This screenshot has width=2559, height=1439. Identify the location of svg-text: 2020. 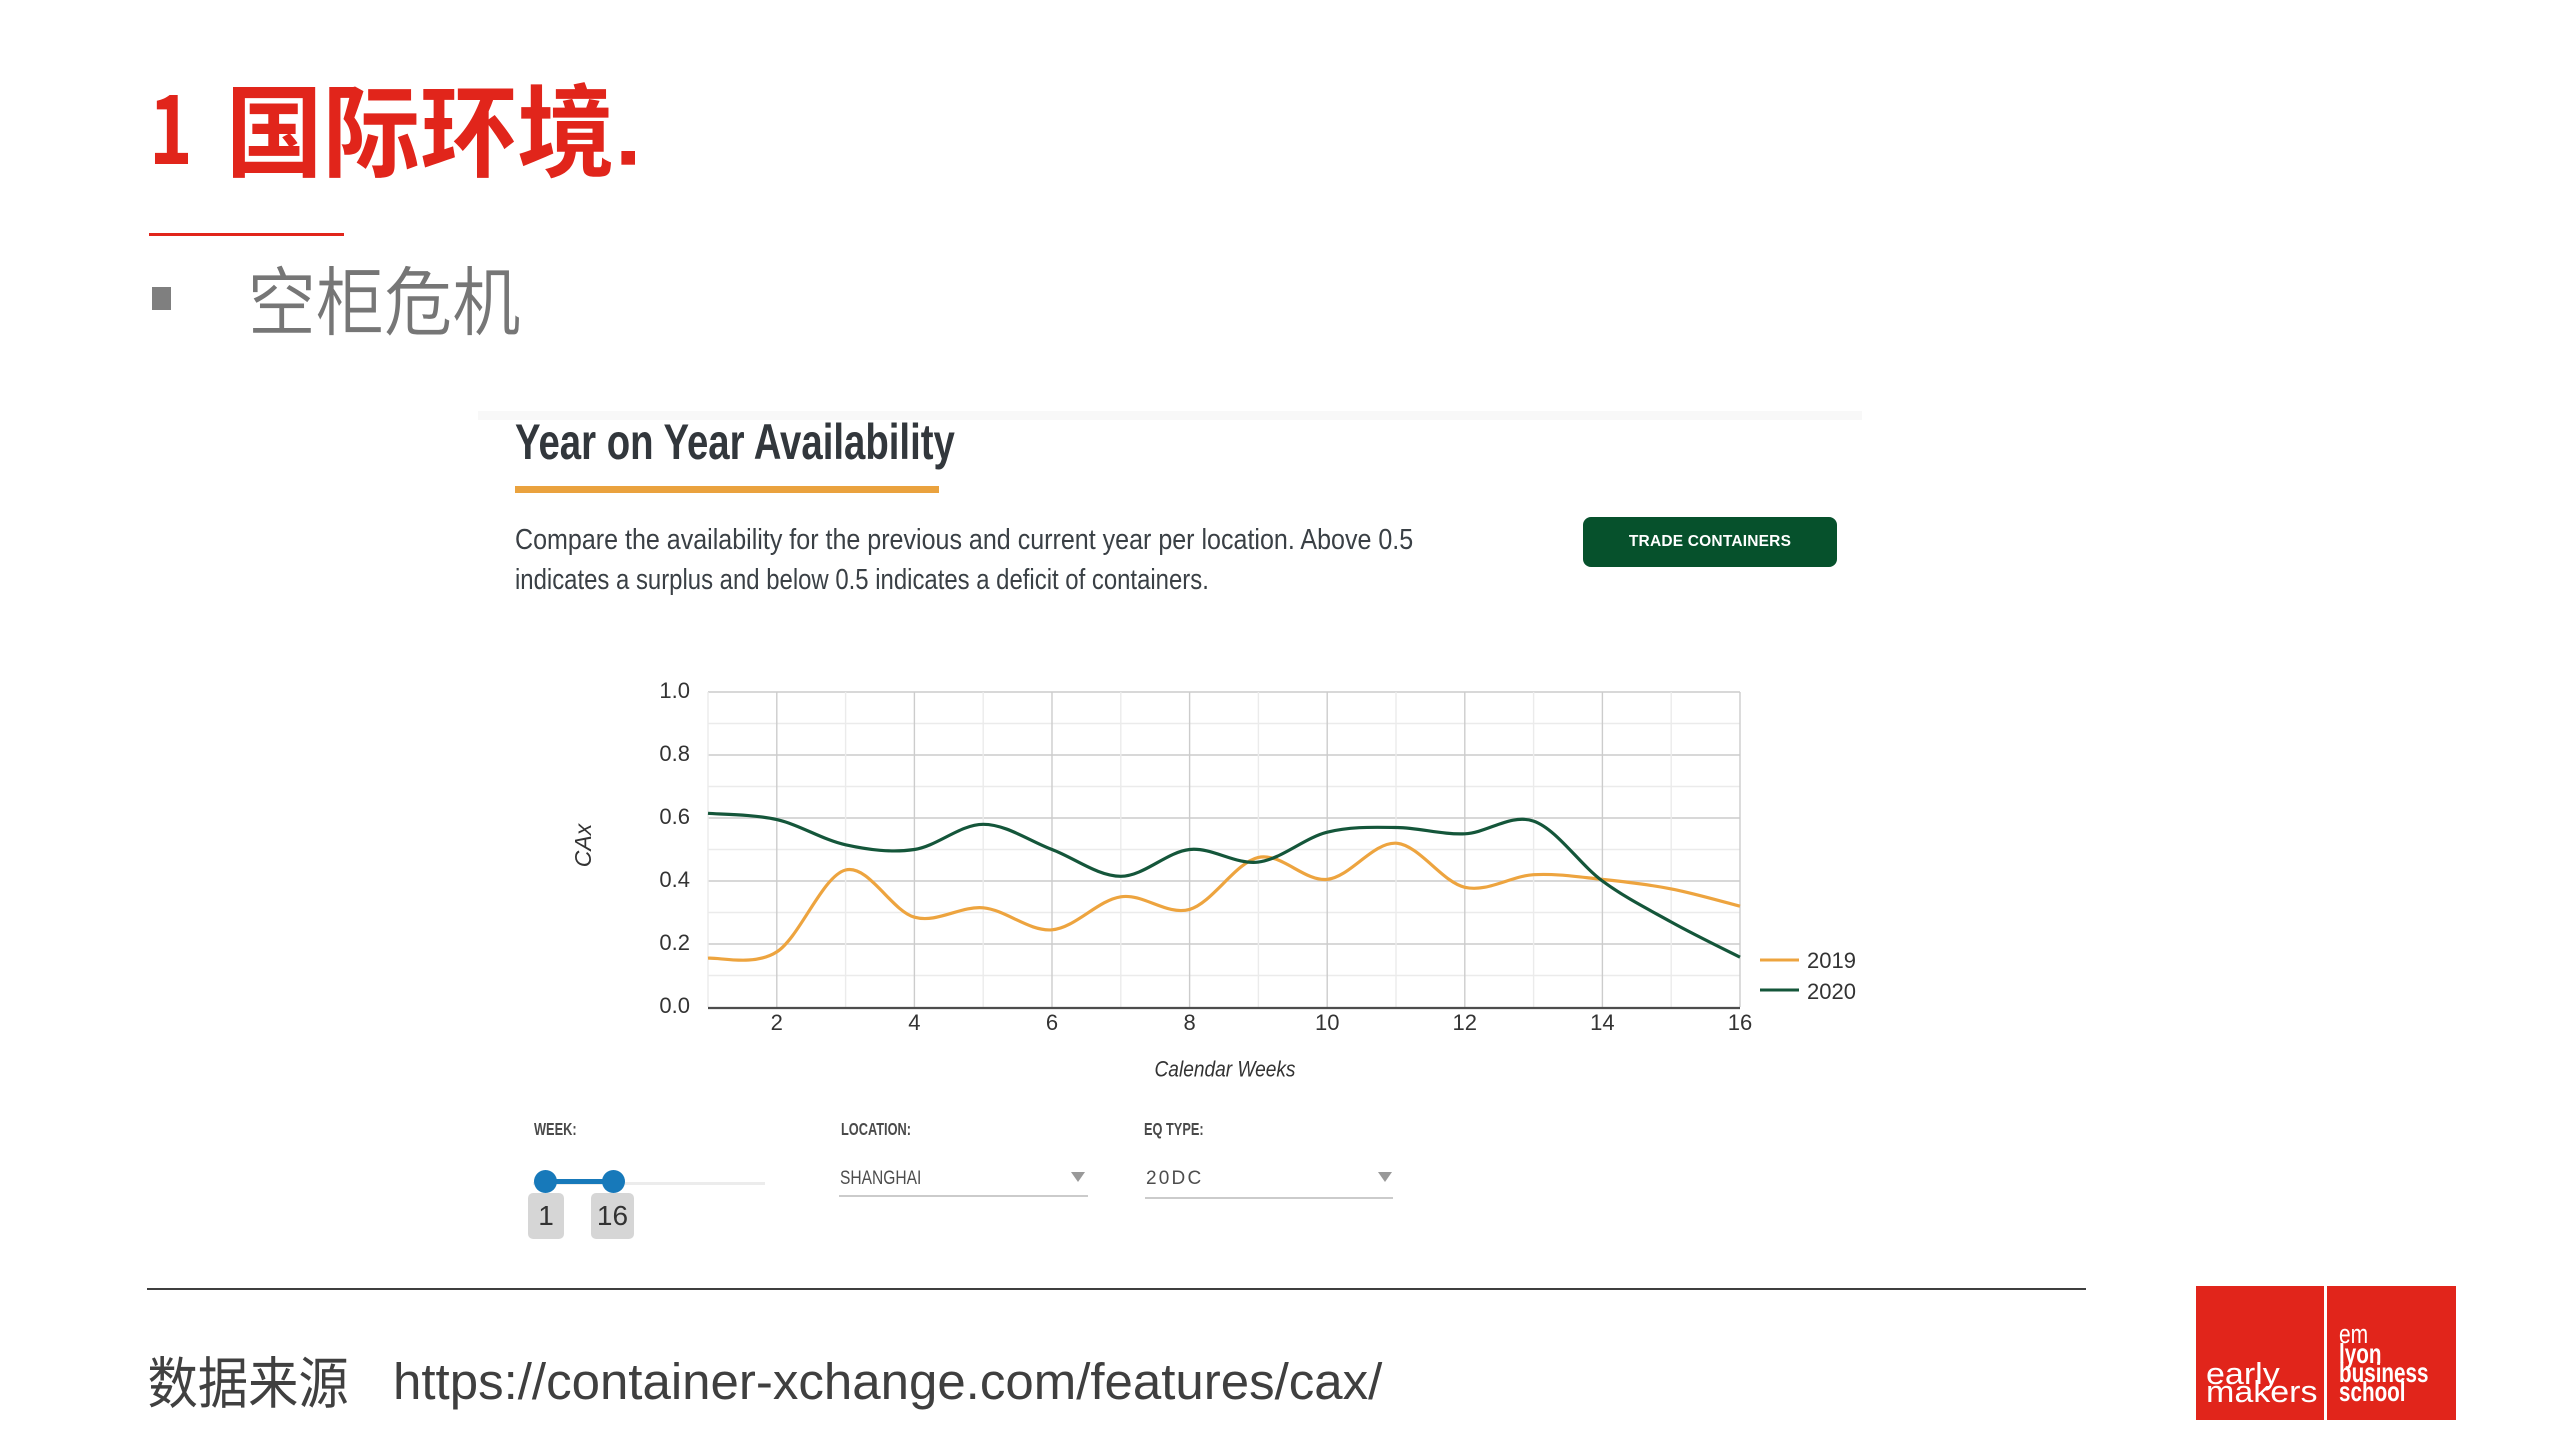
(1831, 991).